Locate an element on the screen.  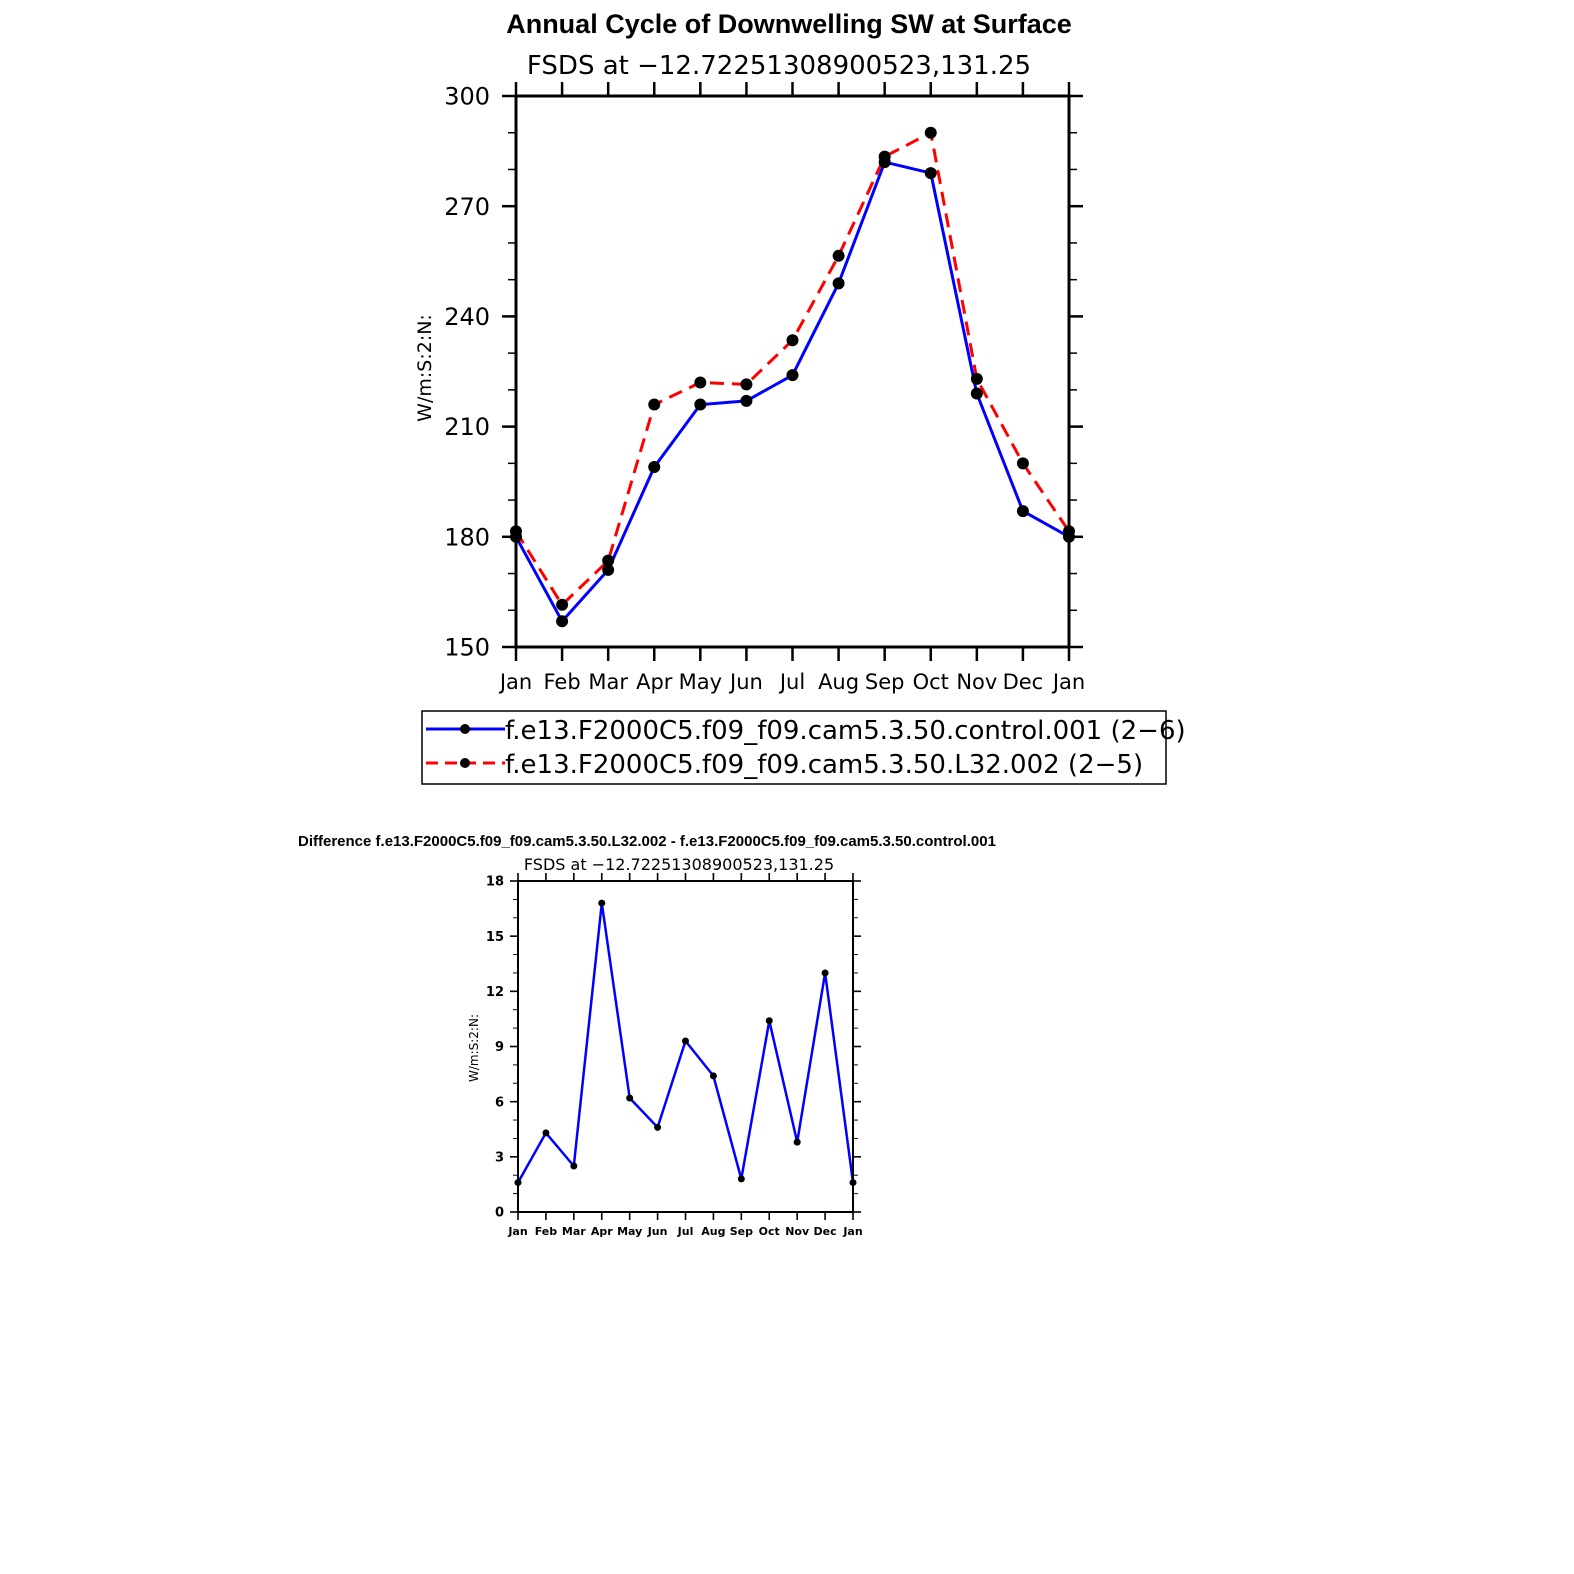
legend-marker-l32 is located at coordinates (465, 763).